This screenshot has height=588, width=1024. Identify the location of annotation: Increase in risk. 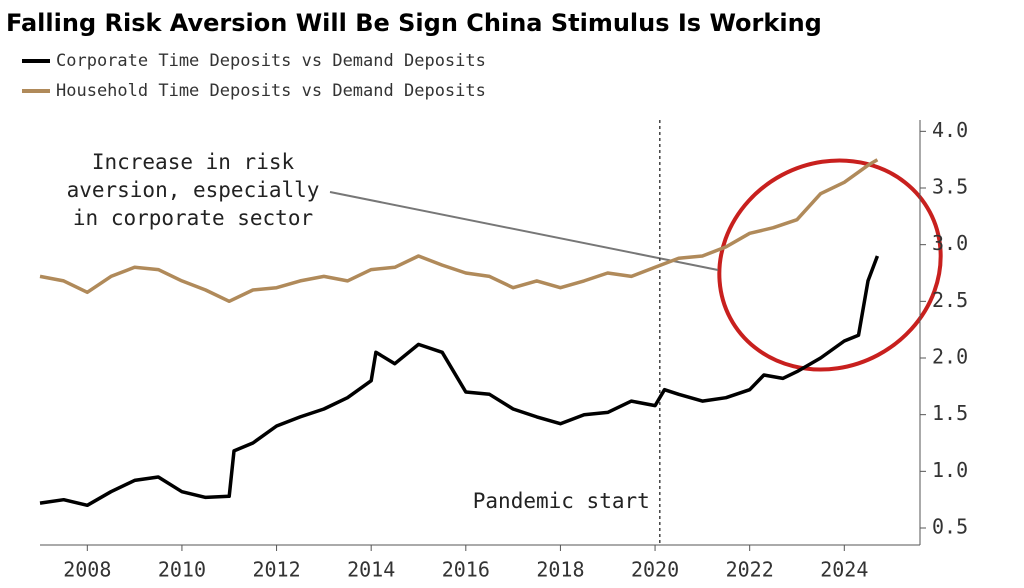
(193, 162).